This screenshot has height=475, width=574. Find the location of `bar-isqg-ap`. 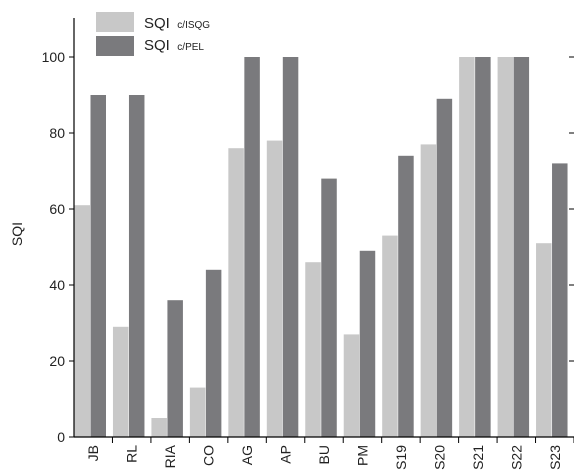

bar-isqg-ap is located at coordinates (274, 288).